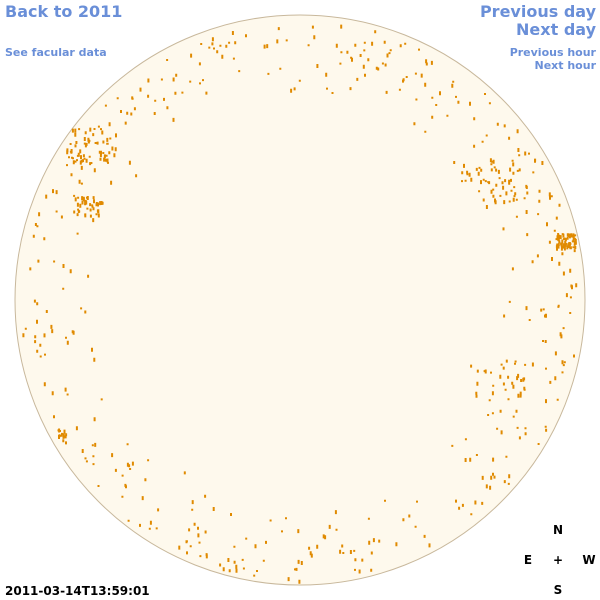 The height and width of the screenshot is (600, 600). What do you see at coordinates (566, 65) in the screenshot?
I see `next-hour-link: Next hour` at bounding box center [566, 65].